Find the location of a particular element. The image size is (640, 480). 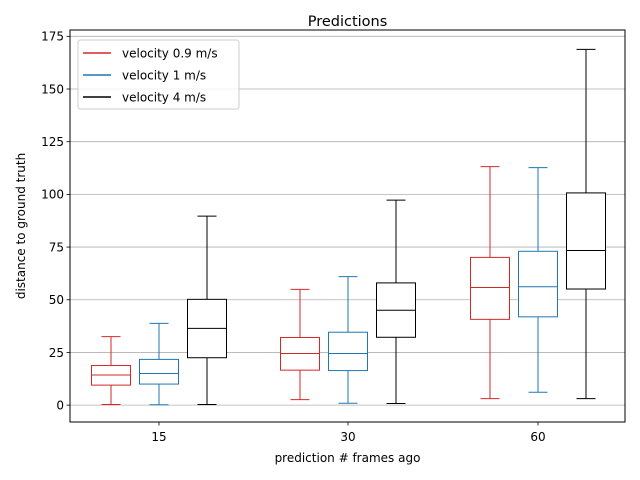

legend-label-2: velocity 1 m/s is located at coordinates (164, 75).